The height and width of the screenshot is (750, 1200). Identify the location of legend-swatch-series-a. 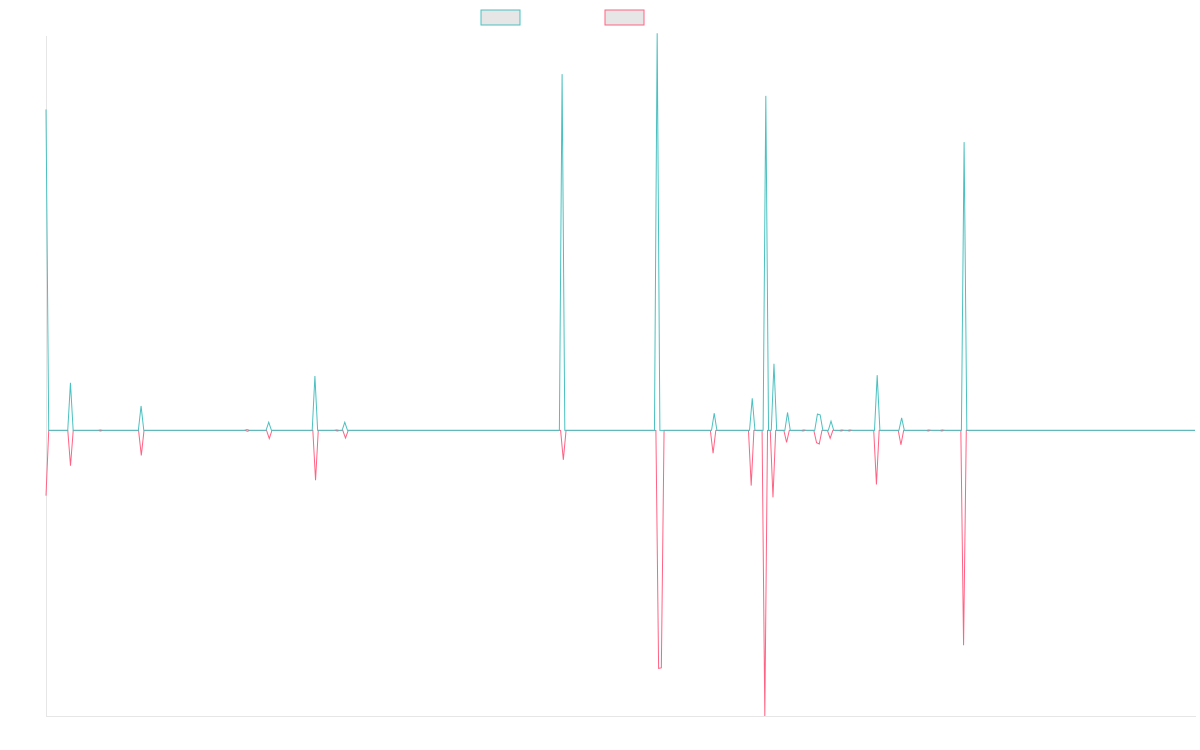
(500, 17).